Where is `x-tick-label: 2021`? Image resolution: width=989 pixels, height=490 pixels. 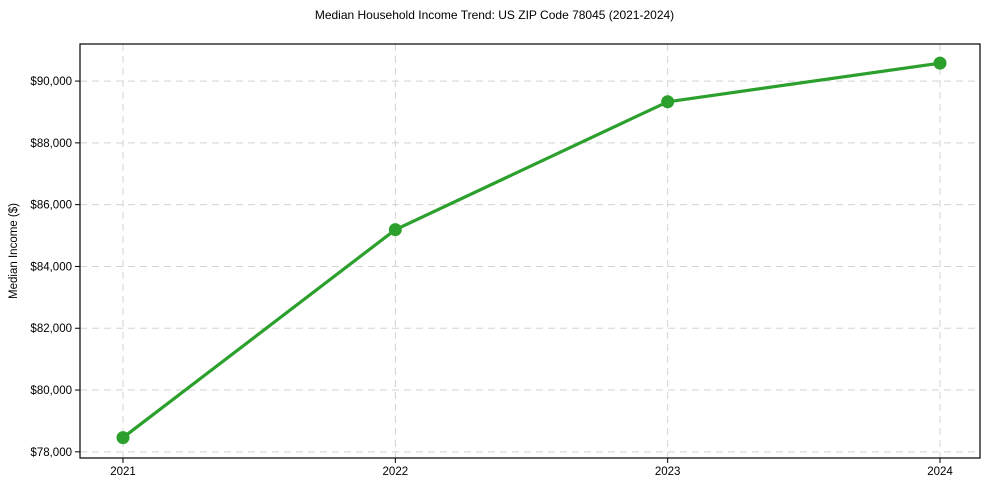 x-tick-label: 2021 is located at coordinates (123, 472).